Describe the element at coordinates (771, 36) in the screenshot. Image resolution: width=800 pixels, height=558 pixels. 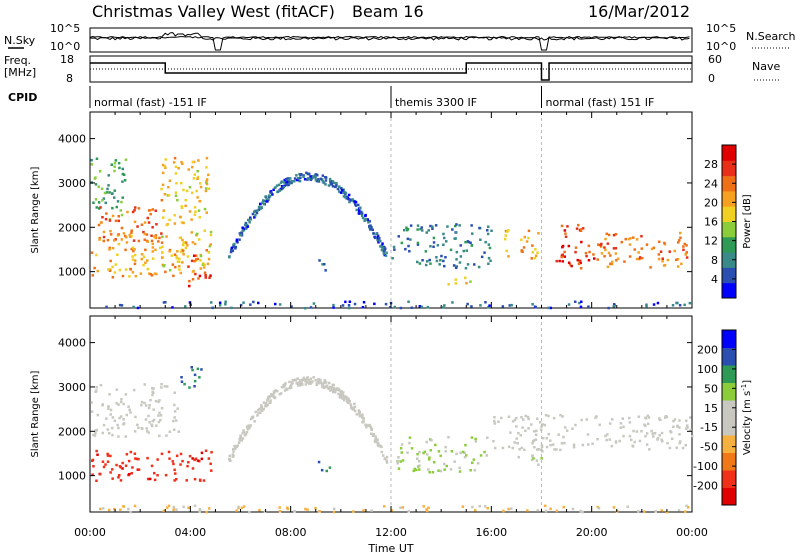
I see `noise-right-label: N.Search` at that location.